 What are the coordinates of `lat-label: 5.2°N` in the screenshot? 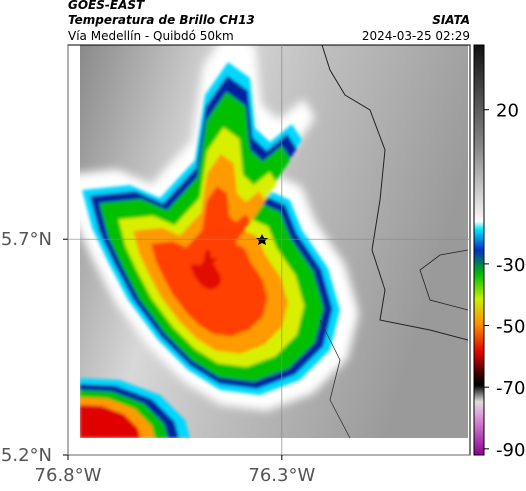 It's located at (26, 455).